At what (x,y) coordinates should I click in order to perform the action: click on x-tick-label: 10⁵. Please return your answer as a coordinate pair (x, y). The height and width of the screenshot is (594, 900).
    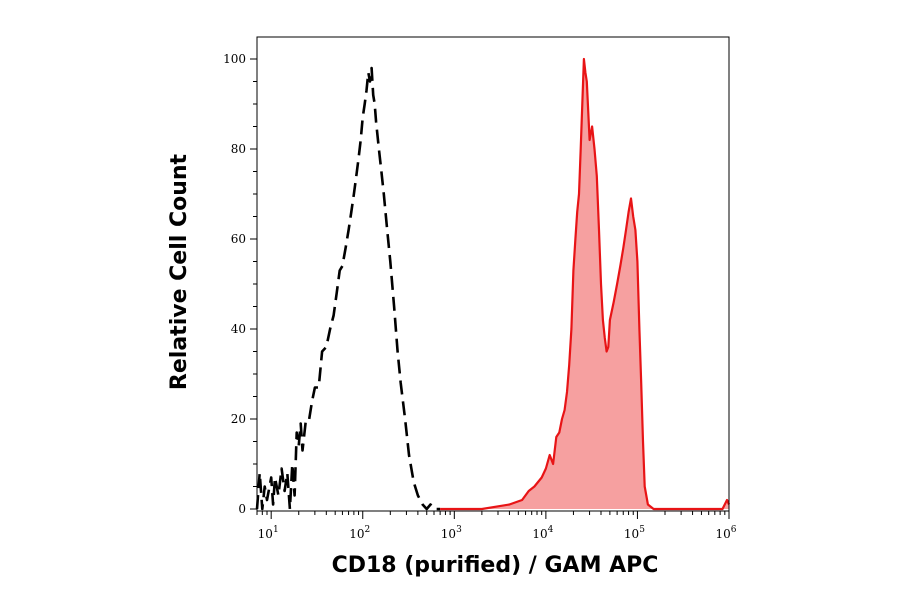
    Looking at the image, I should click on (634, 533).